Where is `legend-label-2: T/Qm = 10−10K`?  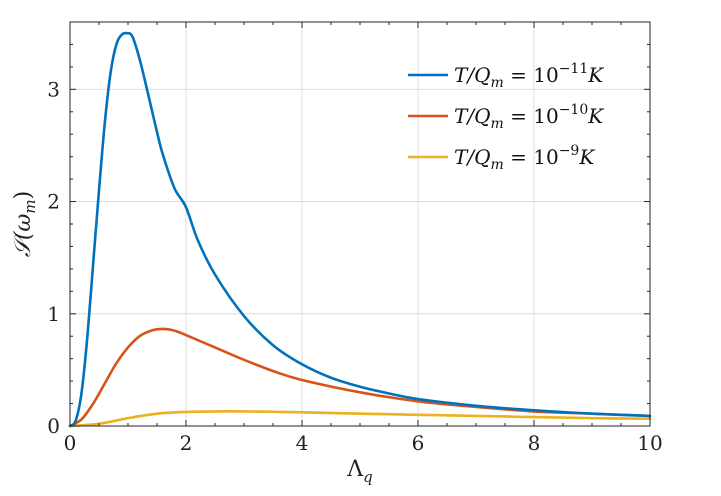
legend-label-2: T/Qm = 10−10K is located at coordinates (529, 117).